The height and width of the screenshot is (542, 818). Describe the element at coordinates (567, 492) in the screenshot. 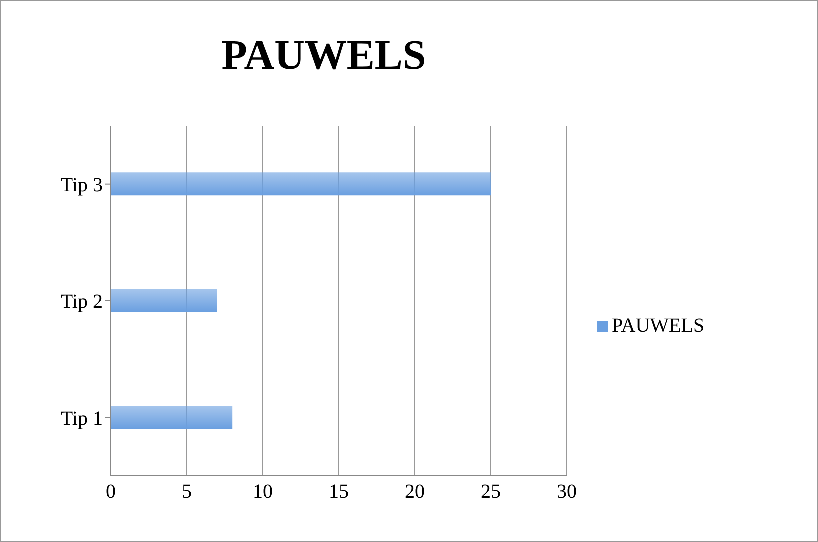

I see `x-tick-label: 30` at that location.